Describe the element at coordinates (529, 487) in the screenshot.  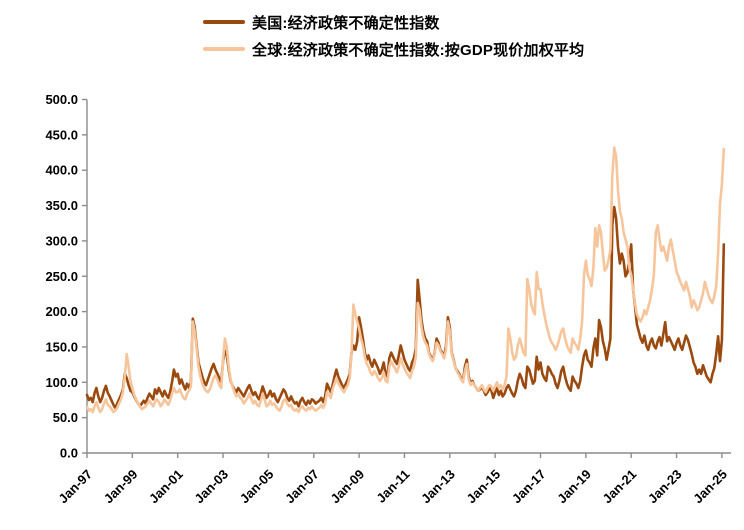
I see `x-tick-label: Jan-17` at that location.